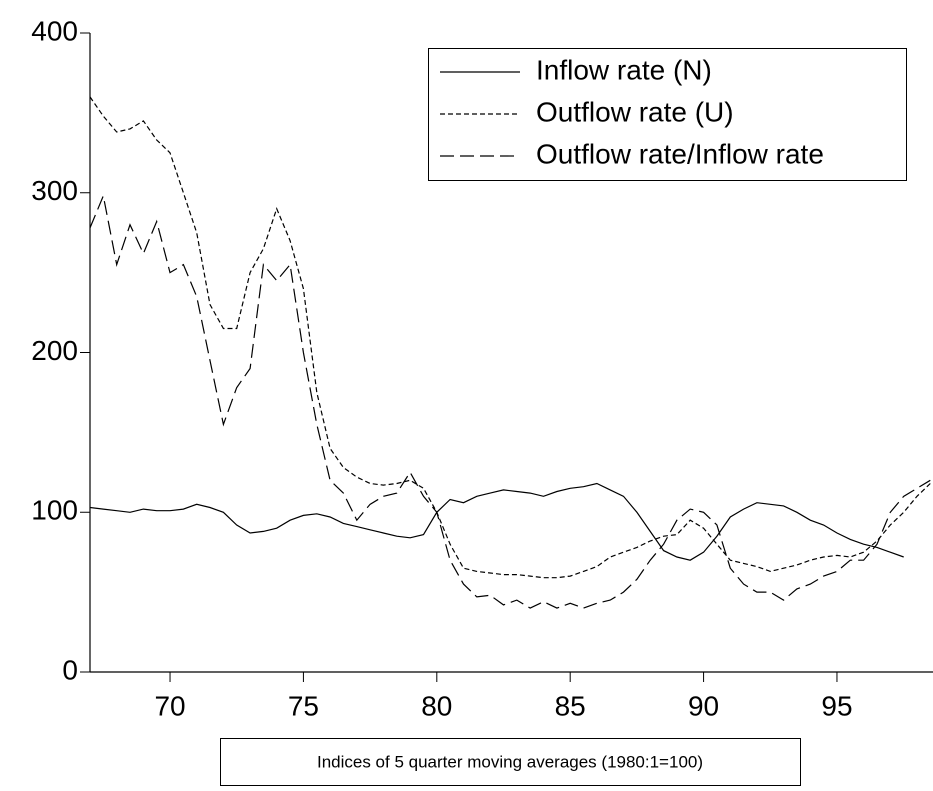  Describe the element at coordinates (496, 521) in the screenshot. I see `series-line` at that location.